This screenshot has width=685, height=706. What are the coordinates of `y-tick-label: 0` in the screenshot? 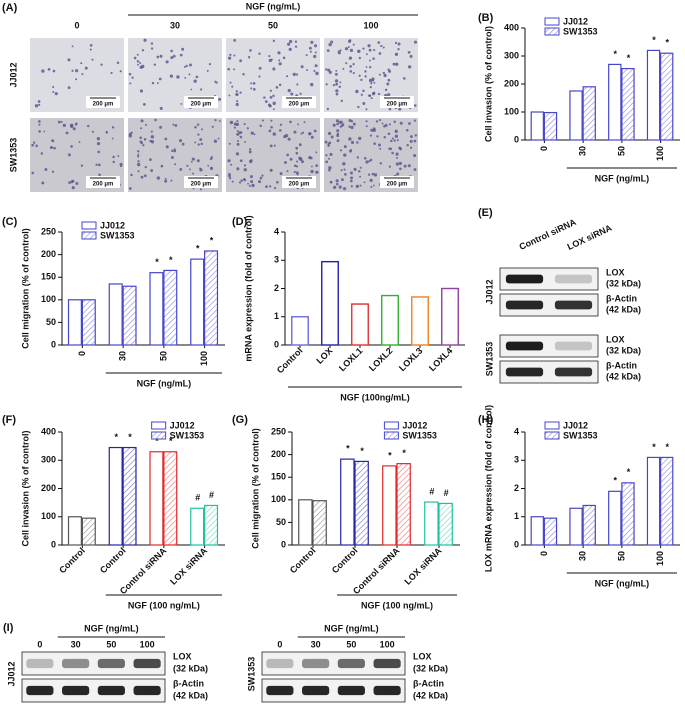 It's located at (516, 544).